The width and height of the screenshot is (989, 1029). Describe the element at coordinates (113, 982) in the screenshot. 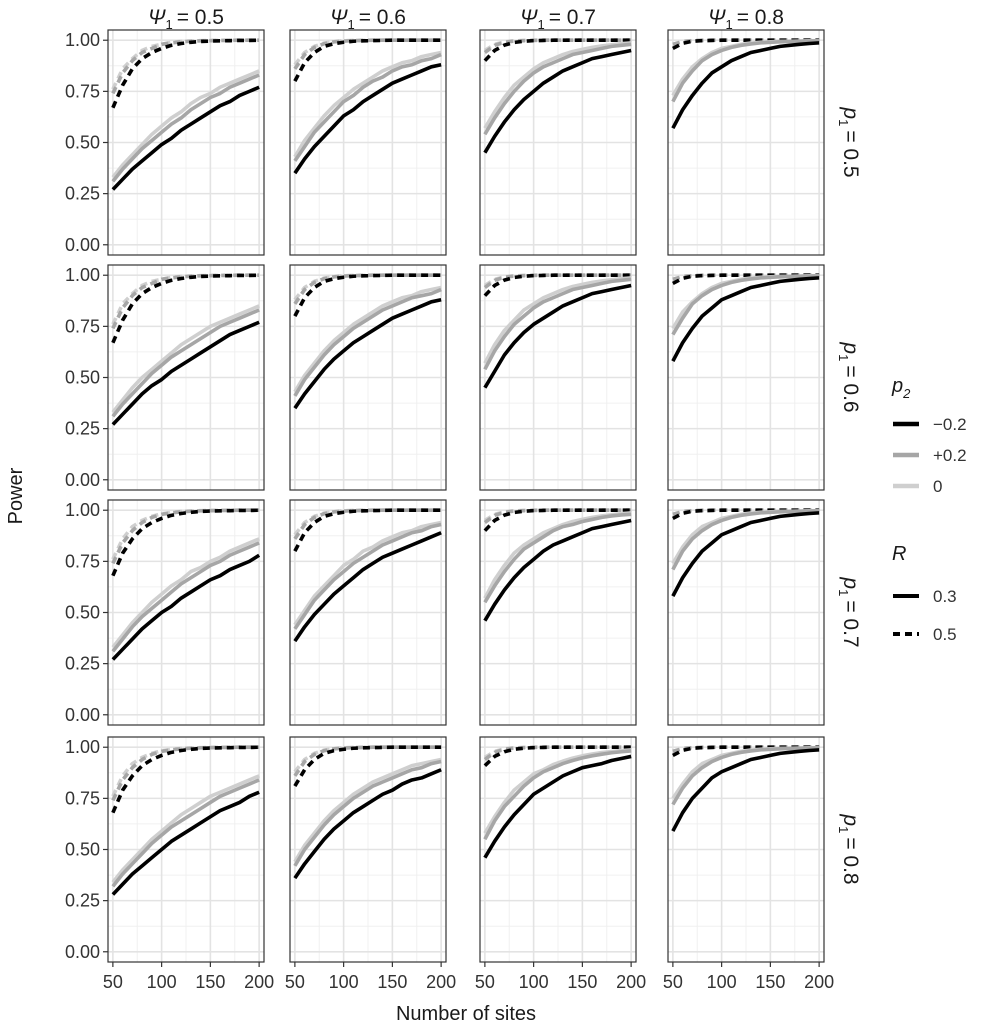

I see `x-tick-label: 50` at that location.